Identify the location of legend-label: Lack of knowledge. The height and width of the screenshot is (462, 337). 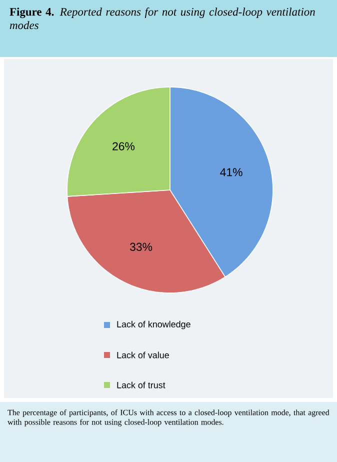
(153, 325).